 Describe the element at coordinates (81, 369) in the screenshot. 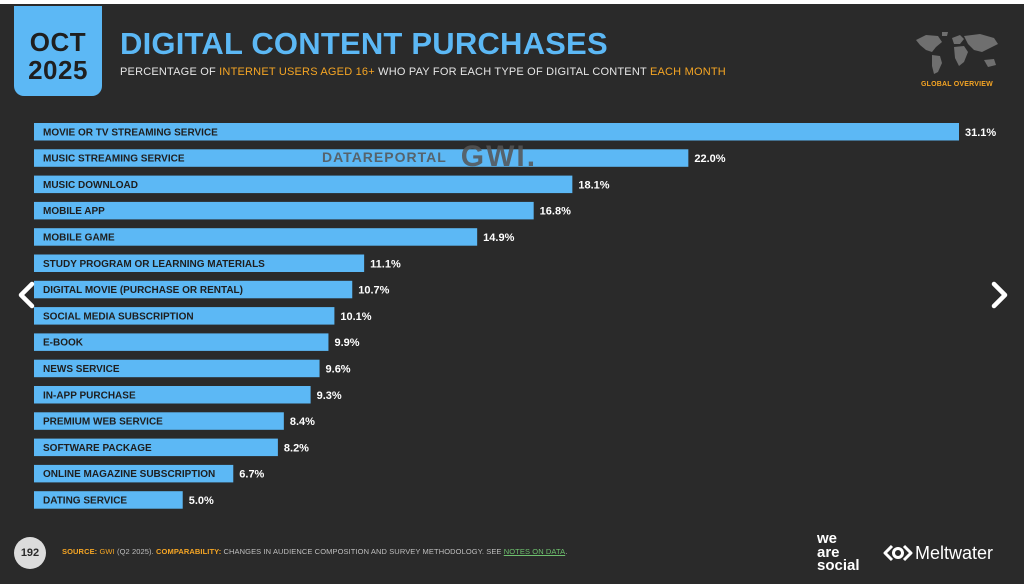

I see `category-label-10: NEWS SERVICE` at that location.